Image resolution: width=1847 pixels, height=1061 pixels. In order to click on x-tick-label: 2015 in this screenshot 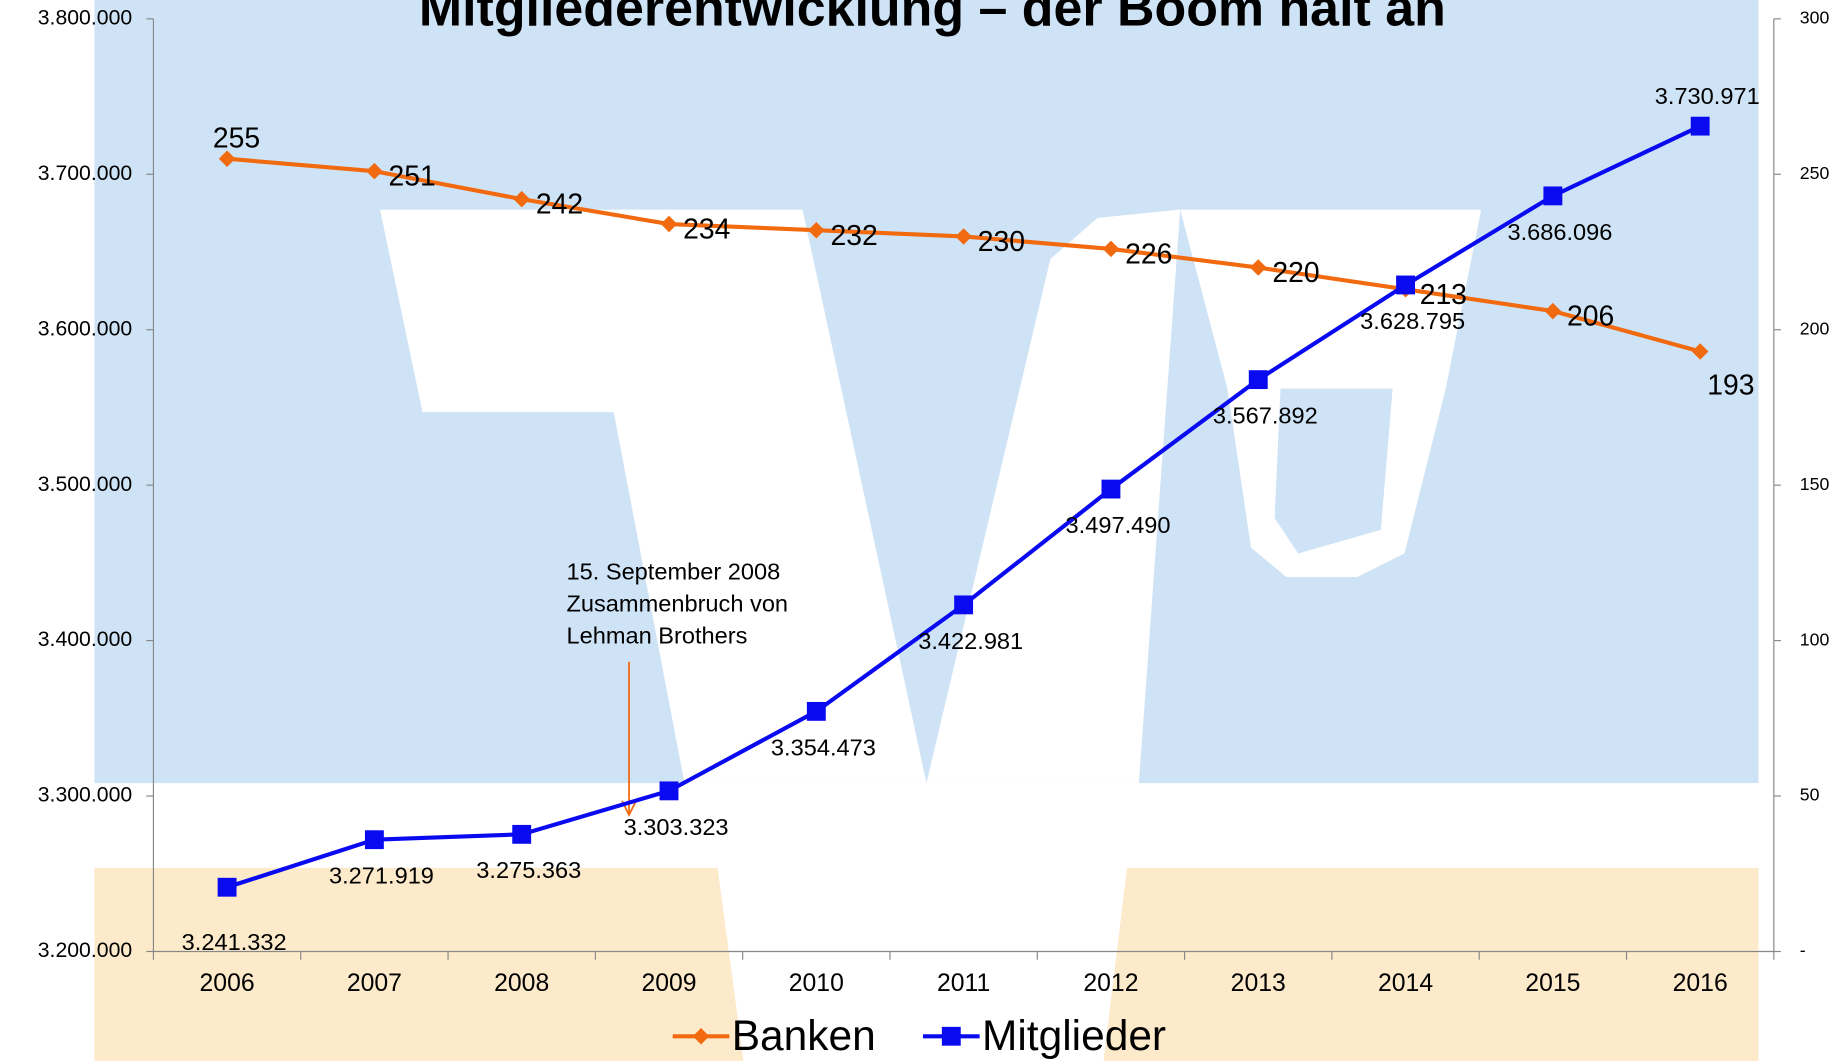, I will do `click(1552, 983)`.